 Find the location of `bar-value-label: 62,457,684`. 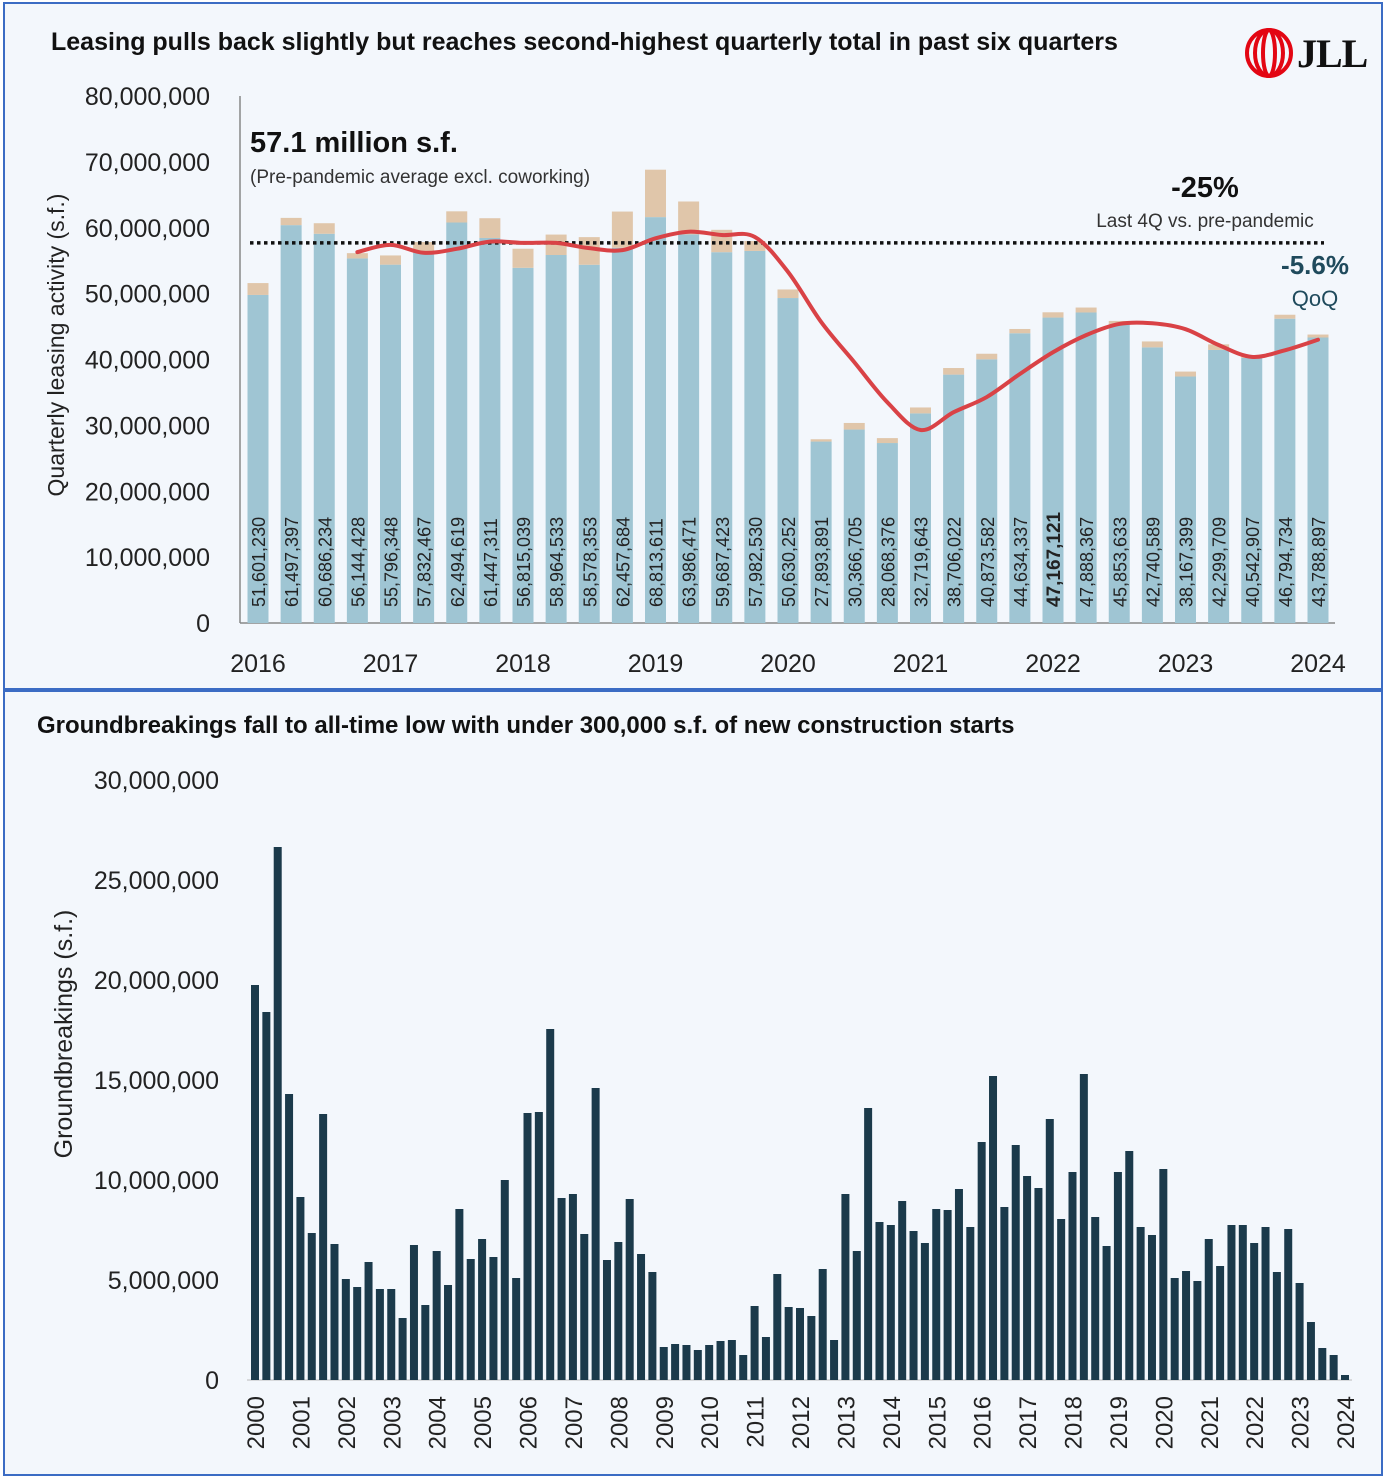

bar-value-label: 62,457,684 is located at coordinates (623, 562).